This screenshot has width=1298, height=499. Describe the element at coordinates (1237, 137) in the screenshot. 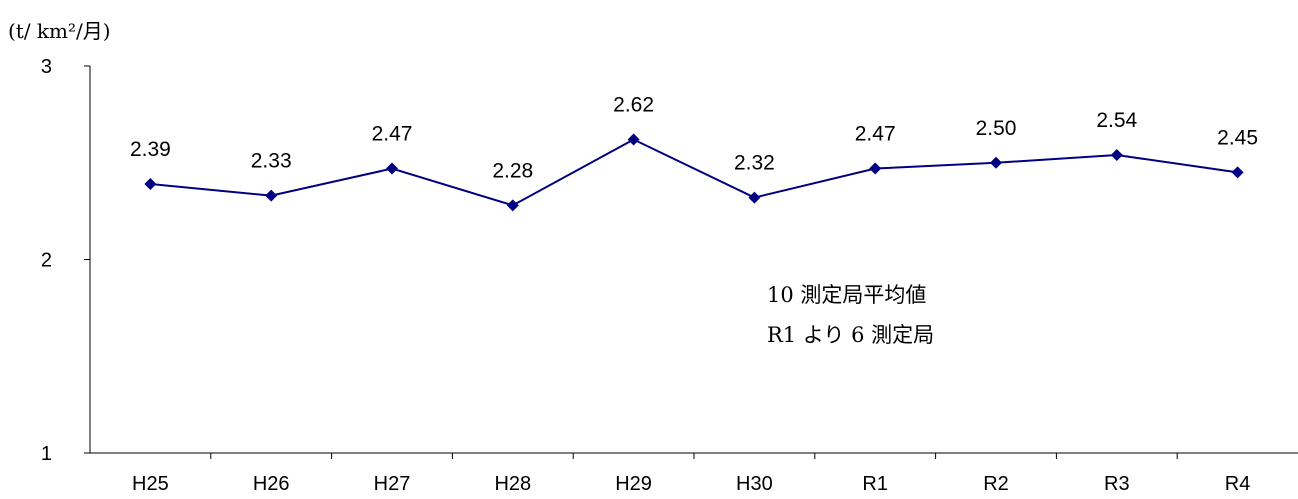

I see `data-label: 2.45` at that location.